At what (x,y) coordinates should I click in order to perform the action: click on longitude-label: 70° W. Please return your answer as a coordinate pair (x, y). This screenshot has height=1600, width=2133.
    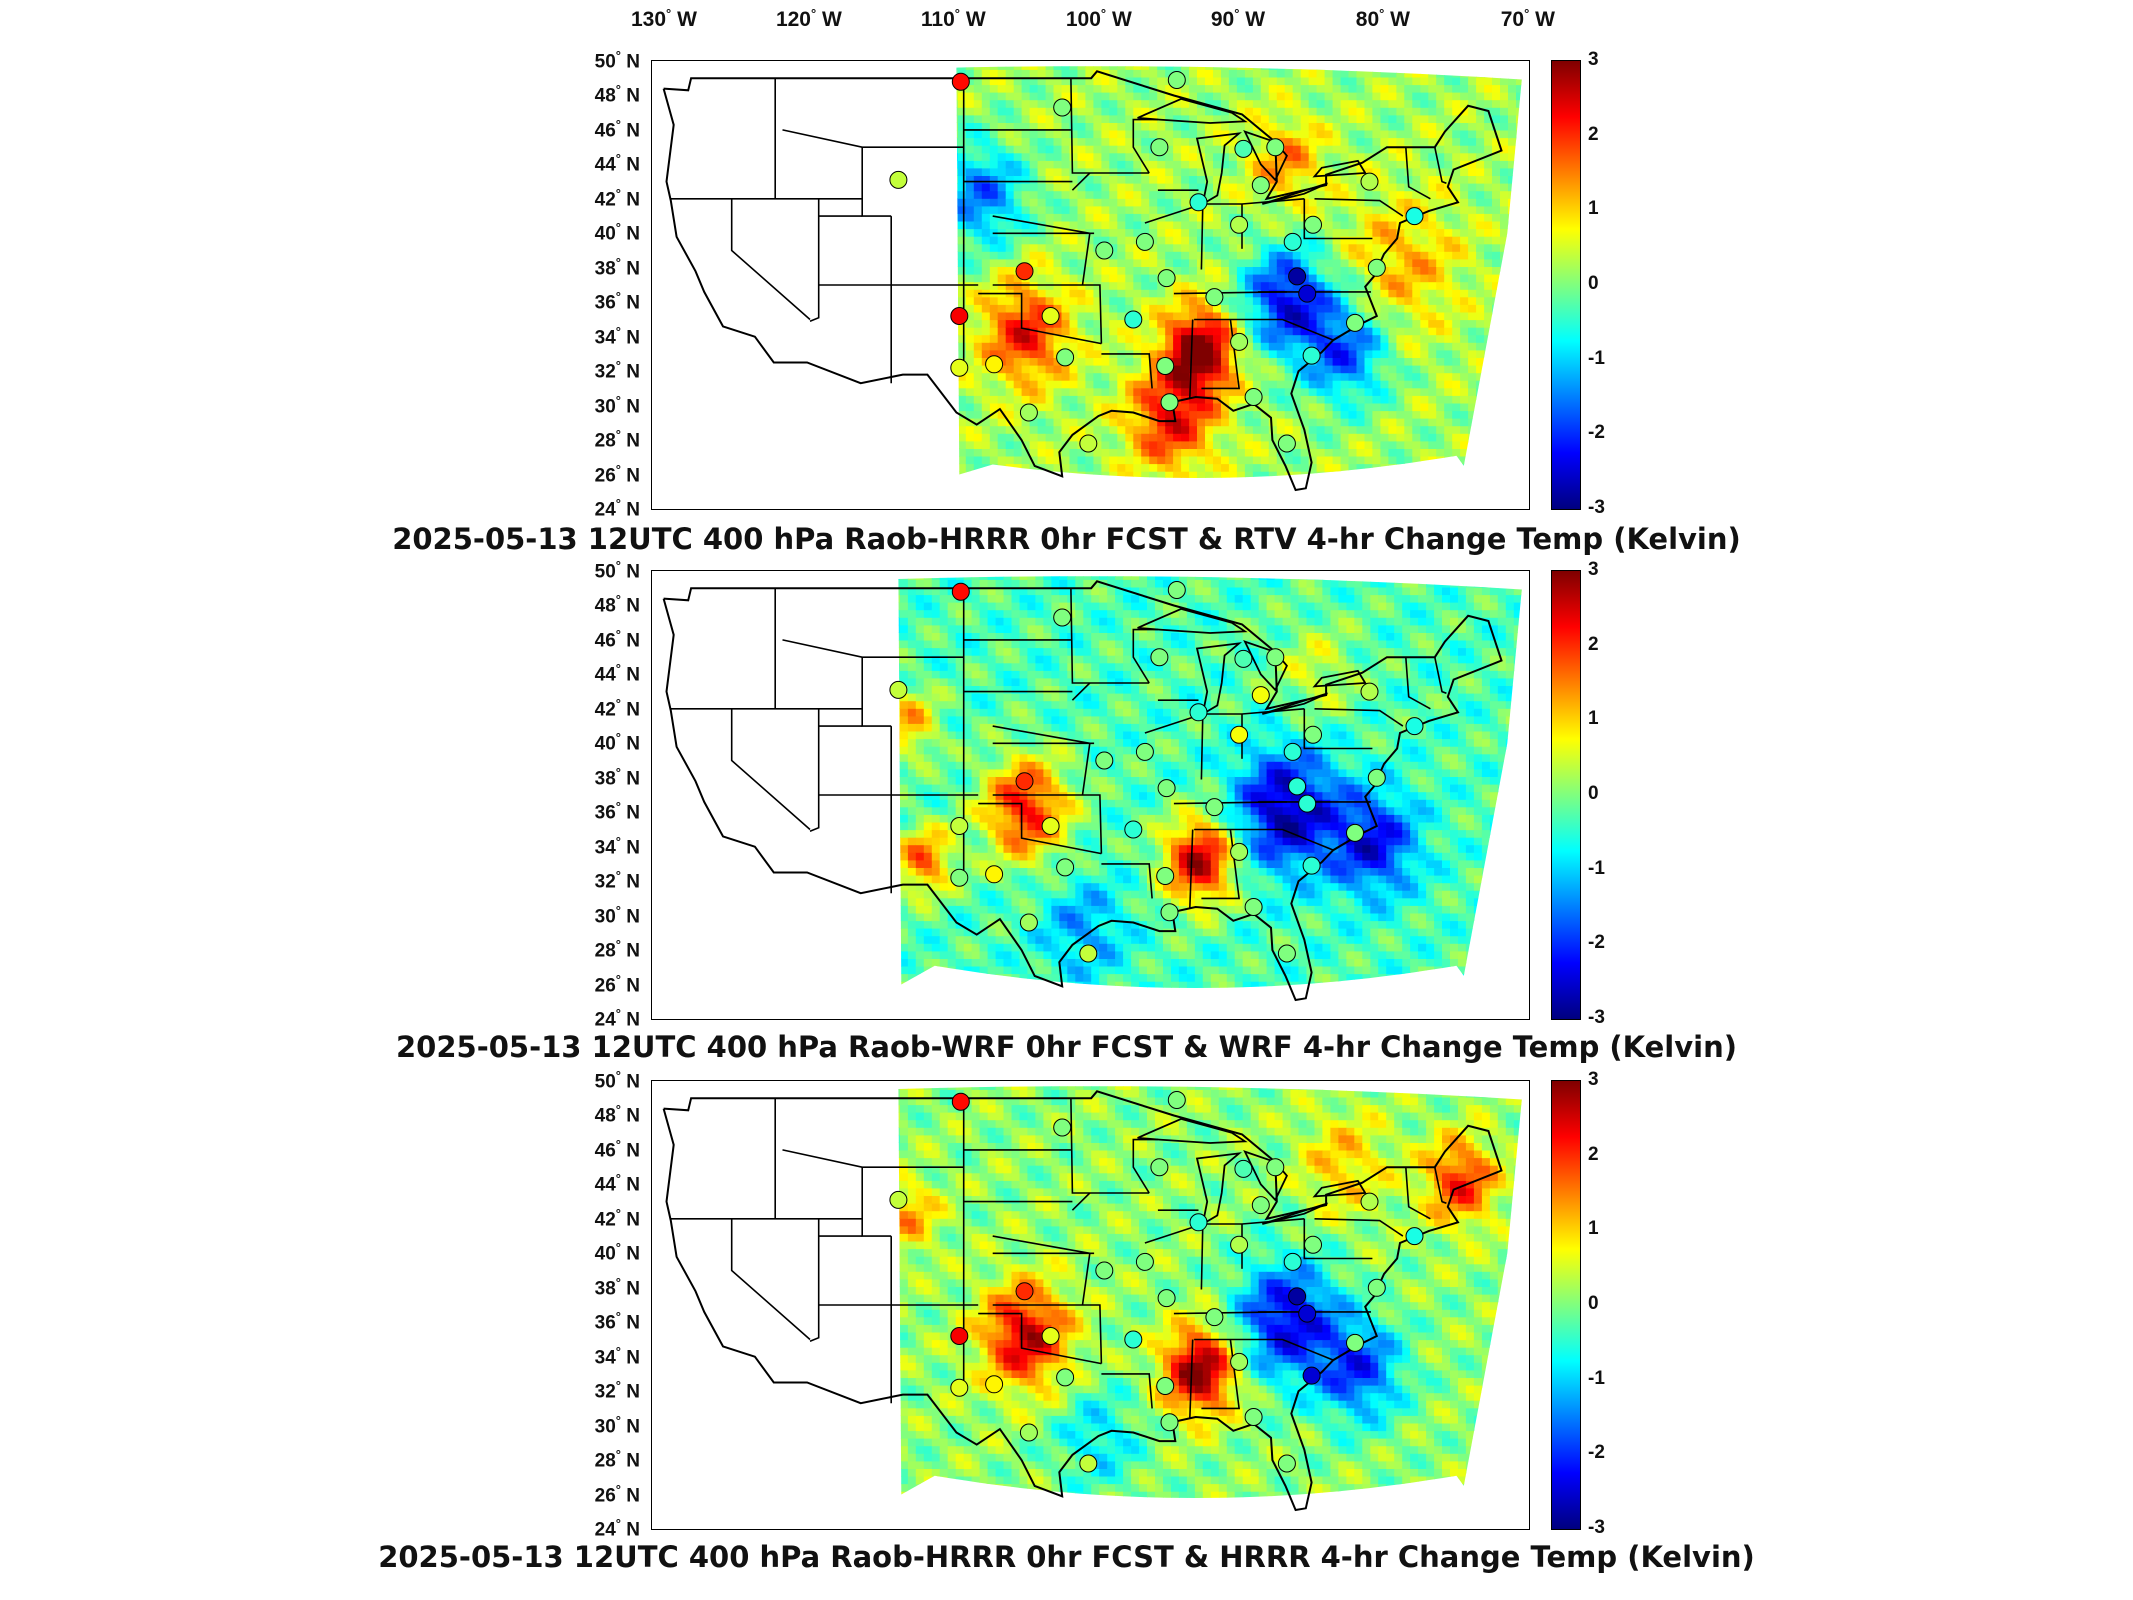
    Looking at the image, I should click on (1527, 18).